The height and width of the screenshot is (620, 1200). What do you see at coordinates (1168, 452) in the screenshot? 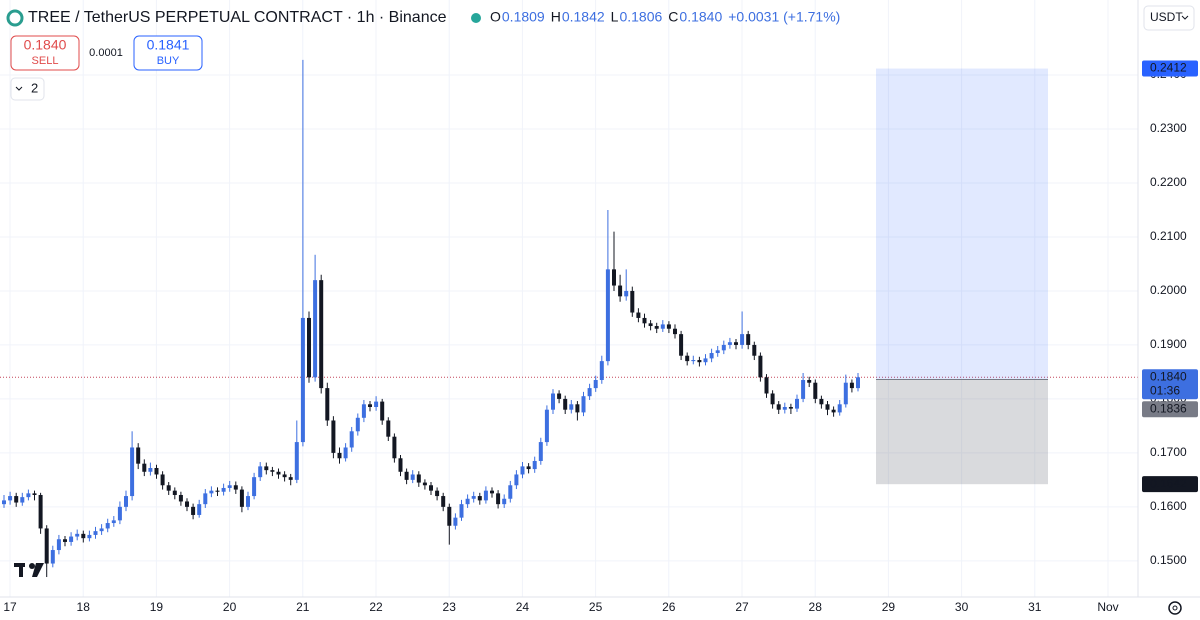
I see `y-tick-label: 0.1700` at bounding box center [1168, 452].